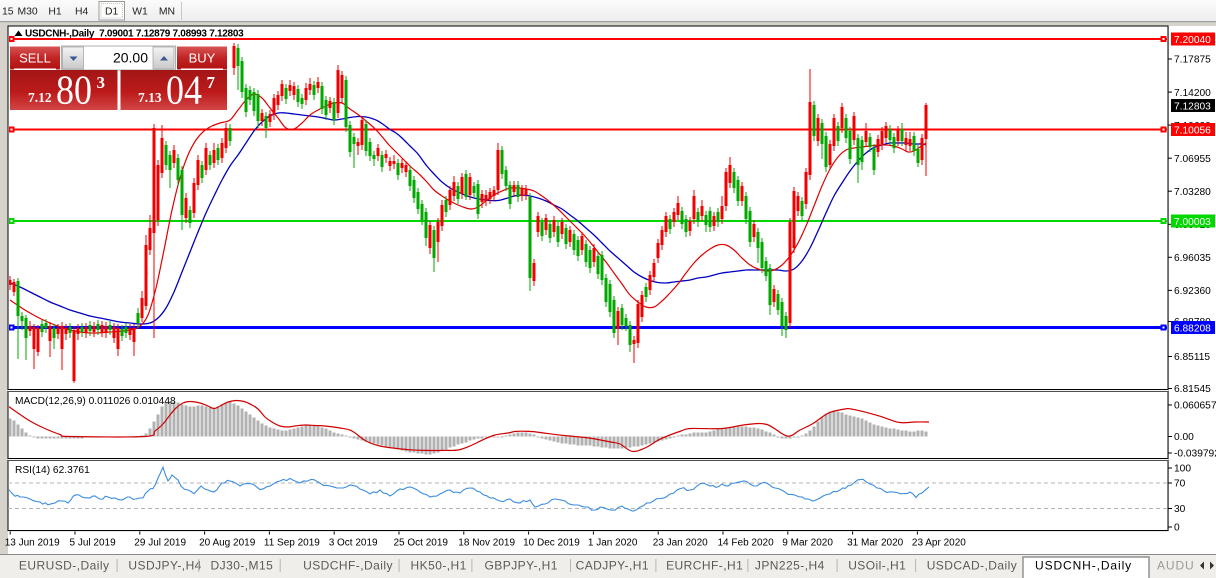  I want to click on svg-text: DJ30-,M15, so click(242, 566).